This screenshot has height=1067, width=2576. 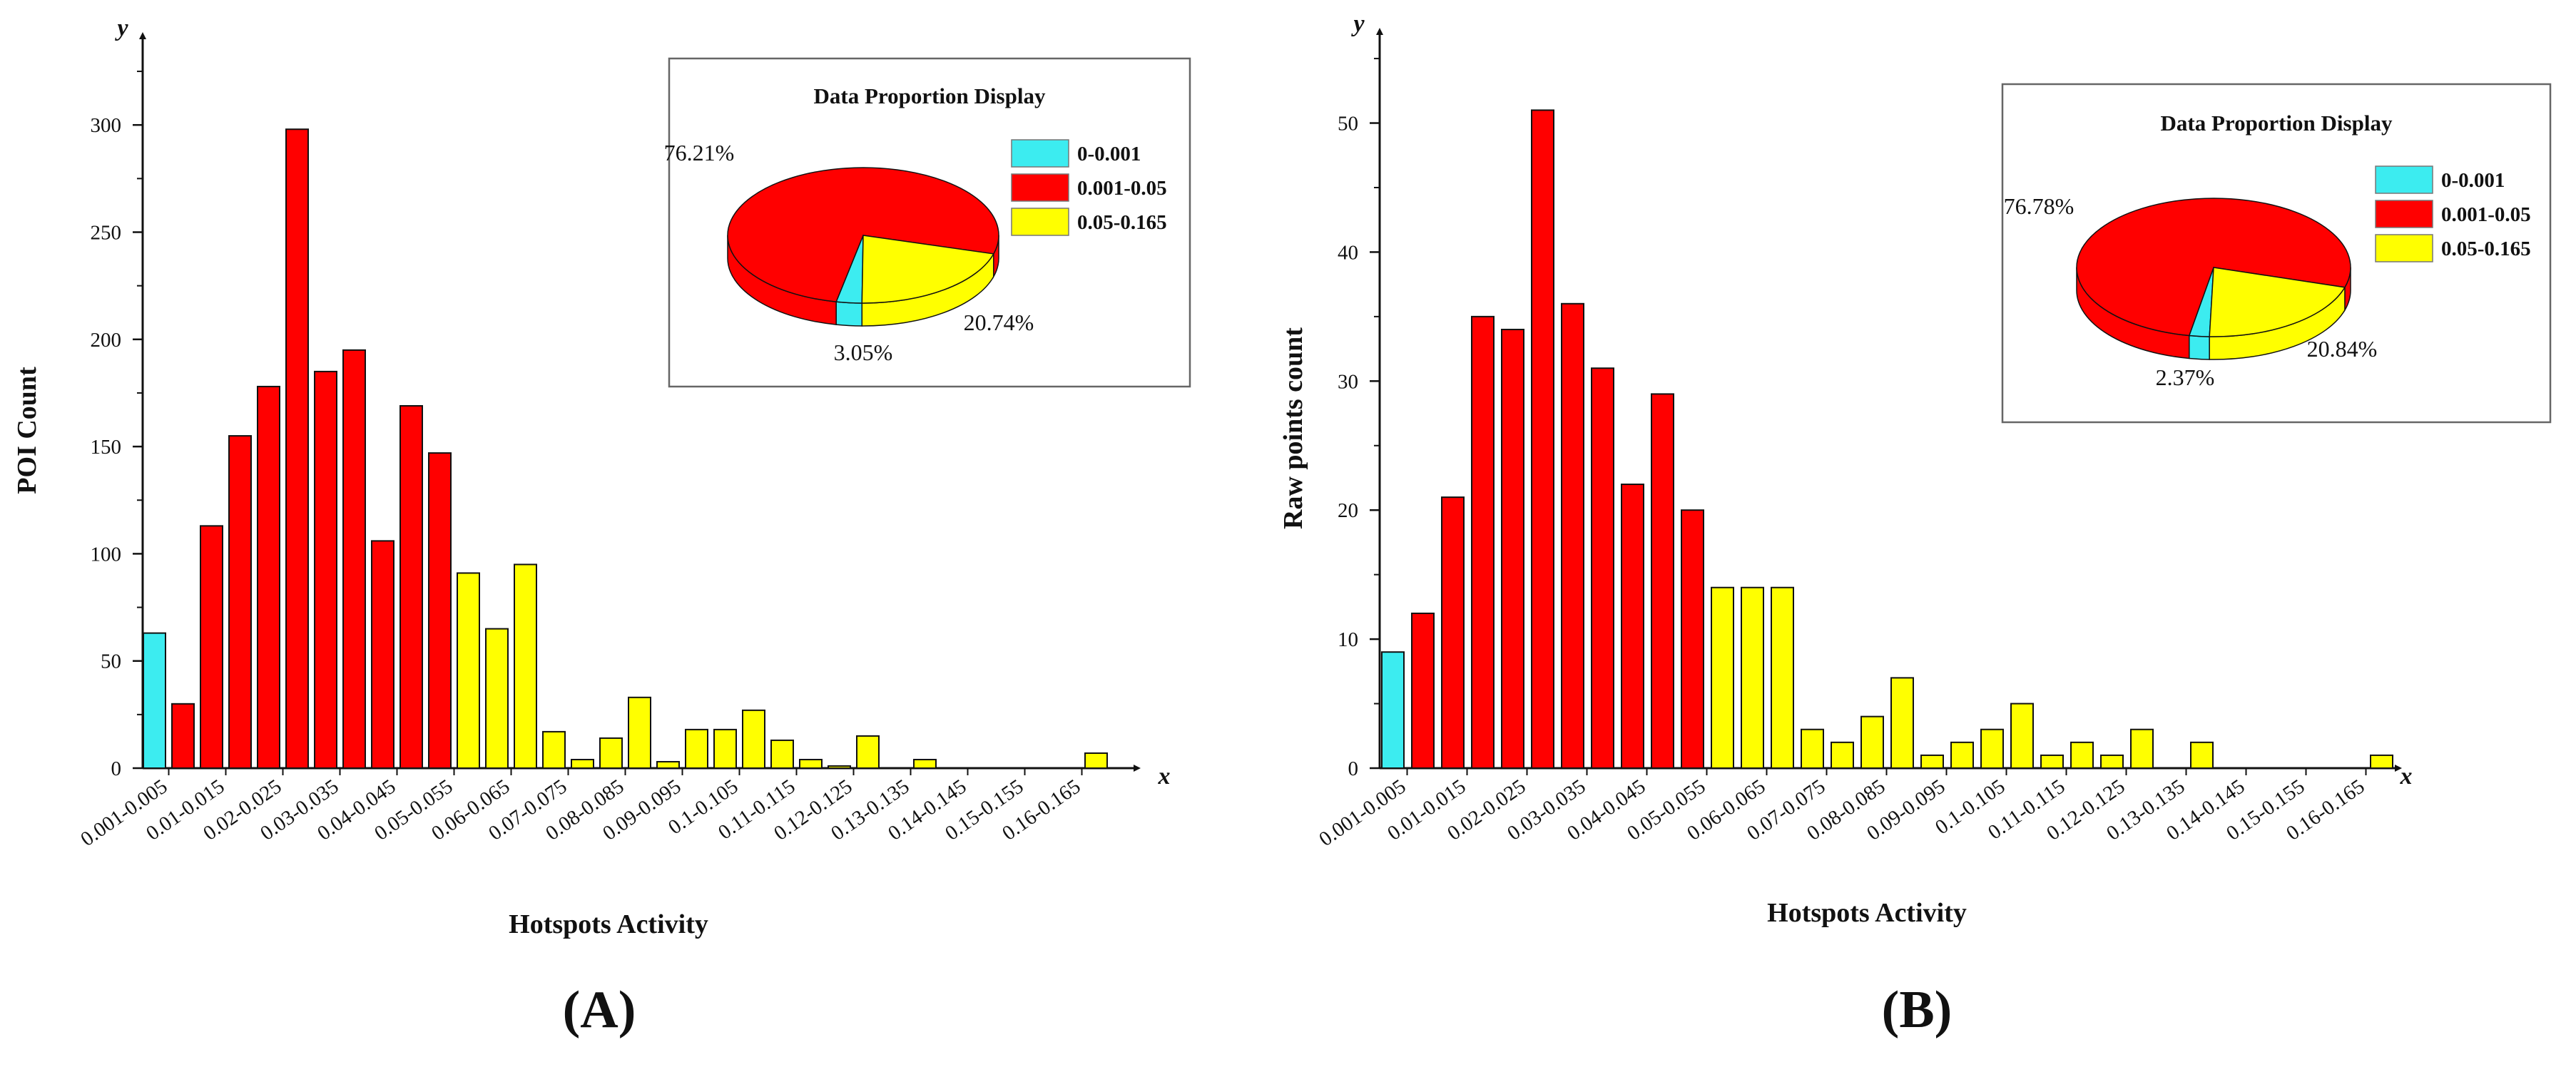 I want to click on y-tick-label: 40, so click(x=1348, y=252).